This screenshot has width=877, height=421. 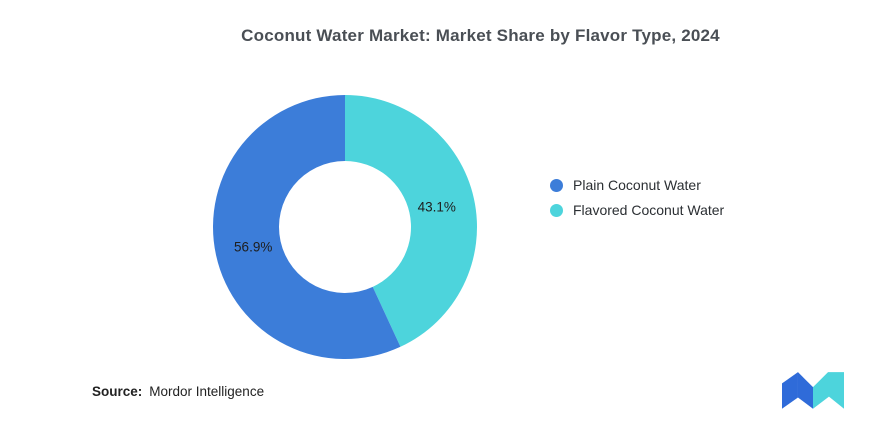 I want to click on source-line: Source: Mordor Intelligence, so click(x=178, y=391).